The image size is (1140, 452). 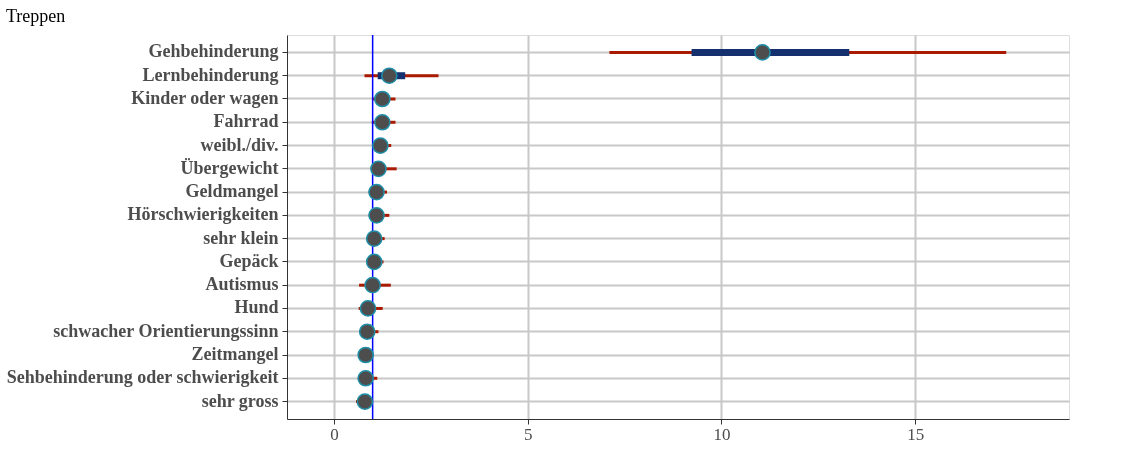 What do you see at coordinates (528, 434) in the screenshot?
I see `x-tick-label: 5` at bounding box center [528, 434].